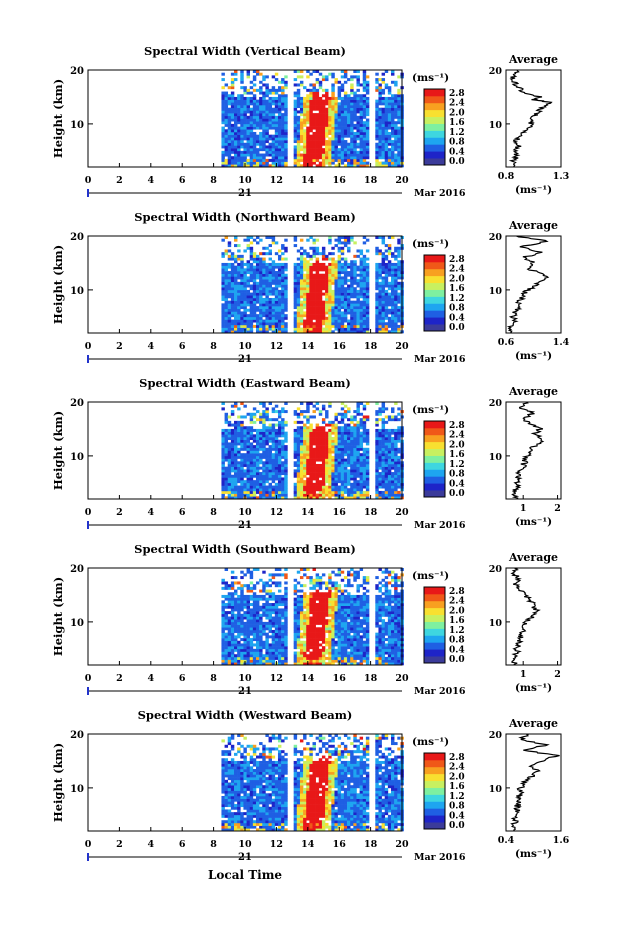 This screenshot has height=929, width=621. I want to click on x-tick-label: 0, so click(88, 512).